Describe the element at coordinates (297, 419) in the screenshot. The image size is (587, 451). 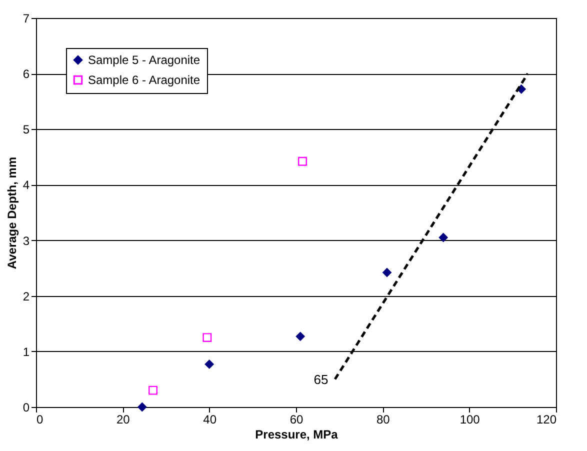
I see `x-tick-label: 60` at that location.